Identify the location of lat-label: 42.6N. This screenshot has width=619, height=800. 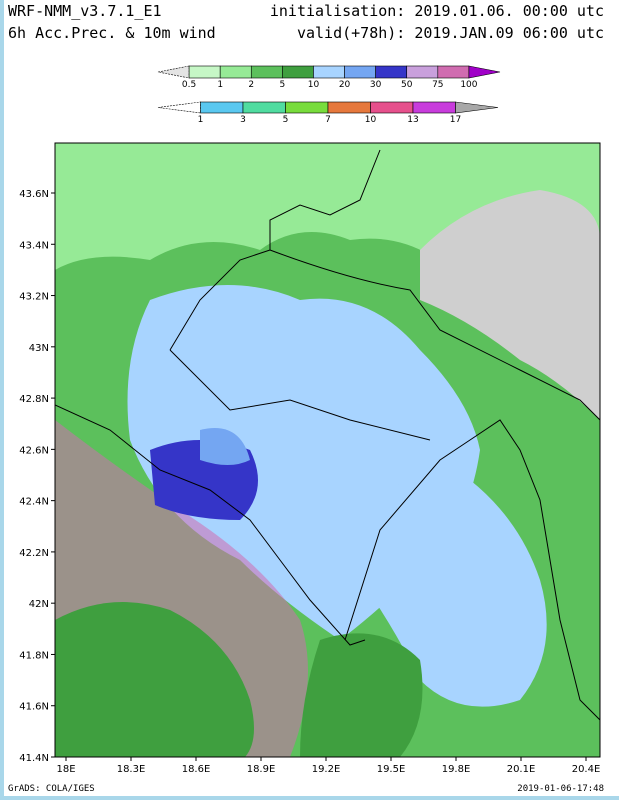
(34, 450).